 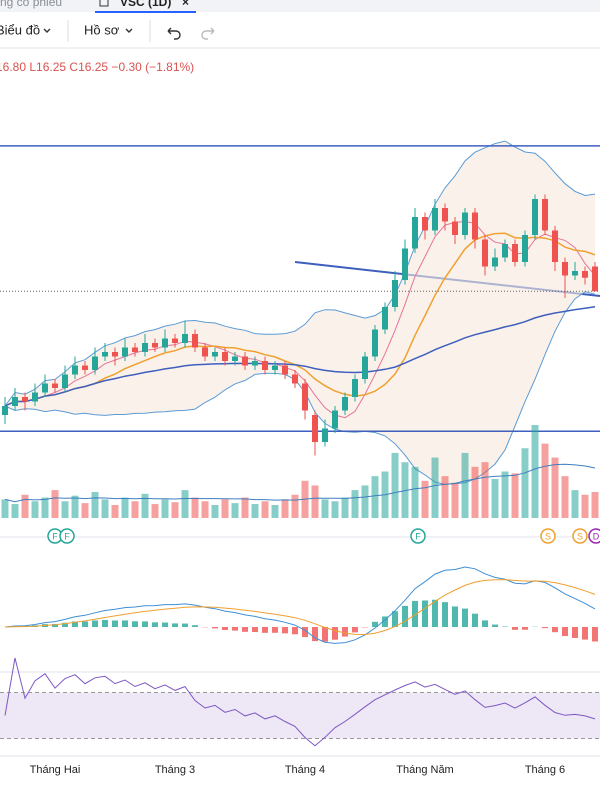 What do you see at coordinates (208, 33) in the screenshot?
I see `redo` at bounding box center [208, 33].